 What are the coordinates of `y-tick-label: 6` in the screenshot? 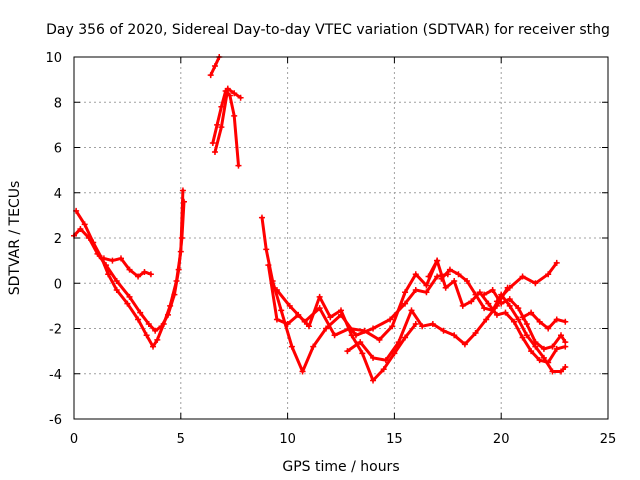 It's located at (58, 149).